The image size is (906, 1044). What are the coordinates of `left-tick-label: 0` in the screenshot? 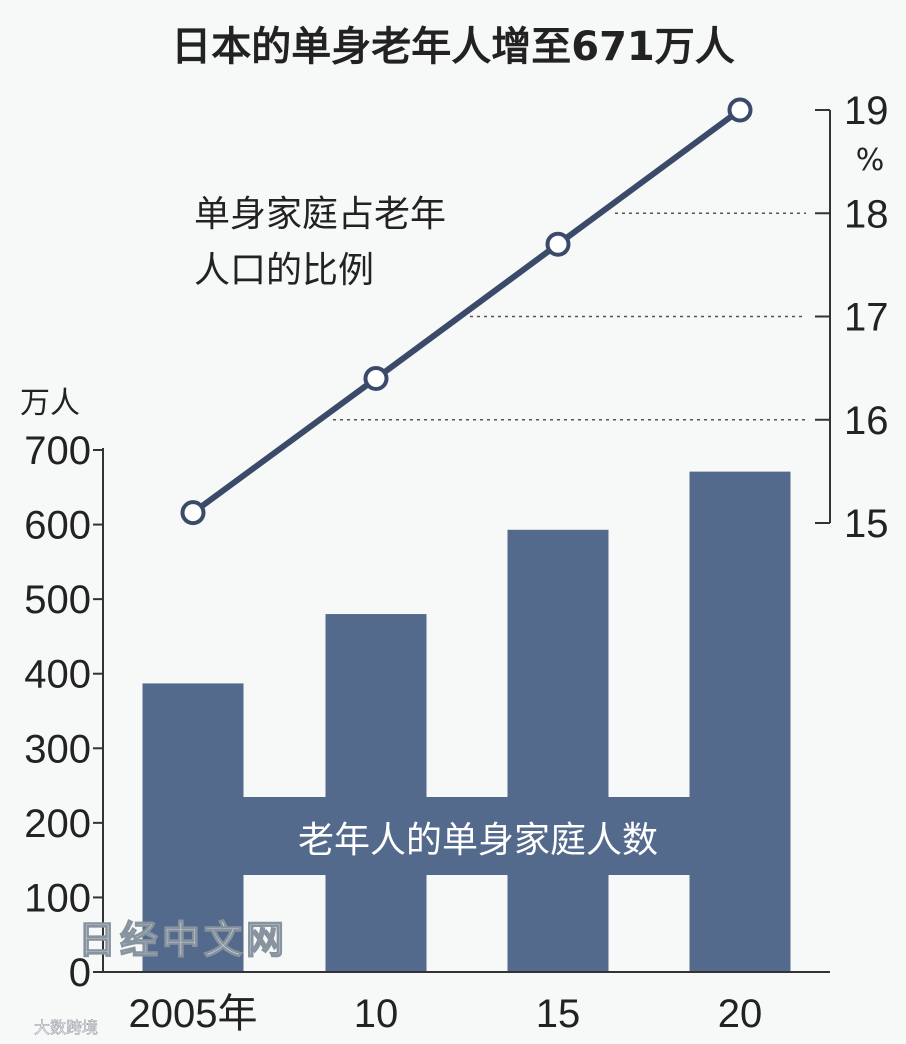 It's located at (80, 973).